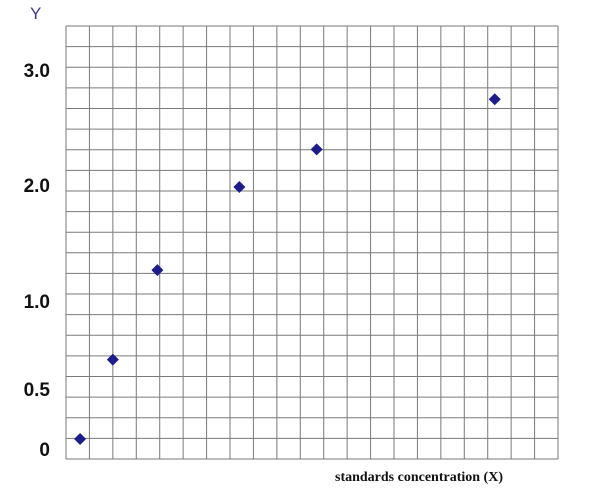 This screenshot has width=600, height=493. What do you see at coordinates (36, 390) in the screenshot?
I see `y-tick-label: 0.5` at bounding box center [36, 390].